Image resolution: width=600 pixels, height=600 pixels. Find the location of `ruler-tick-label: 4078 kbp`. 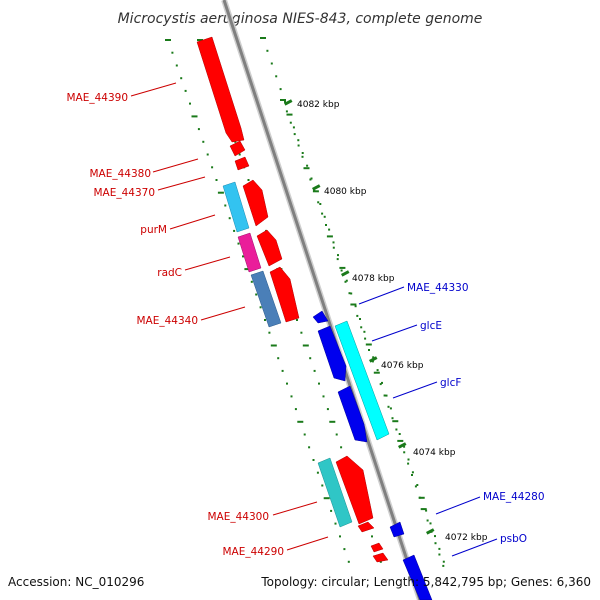

ruler-tick-label: 4078 kbp is located at coordinates (373, 279).